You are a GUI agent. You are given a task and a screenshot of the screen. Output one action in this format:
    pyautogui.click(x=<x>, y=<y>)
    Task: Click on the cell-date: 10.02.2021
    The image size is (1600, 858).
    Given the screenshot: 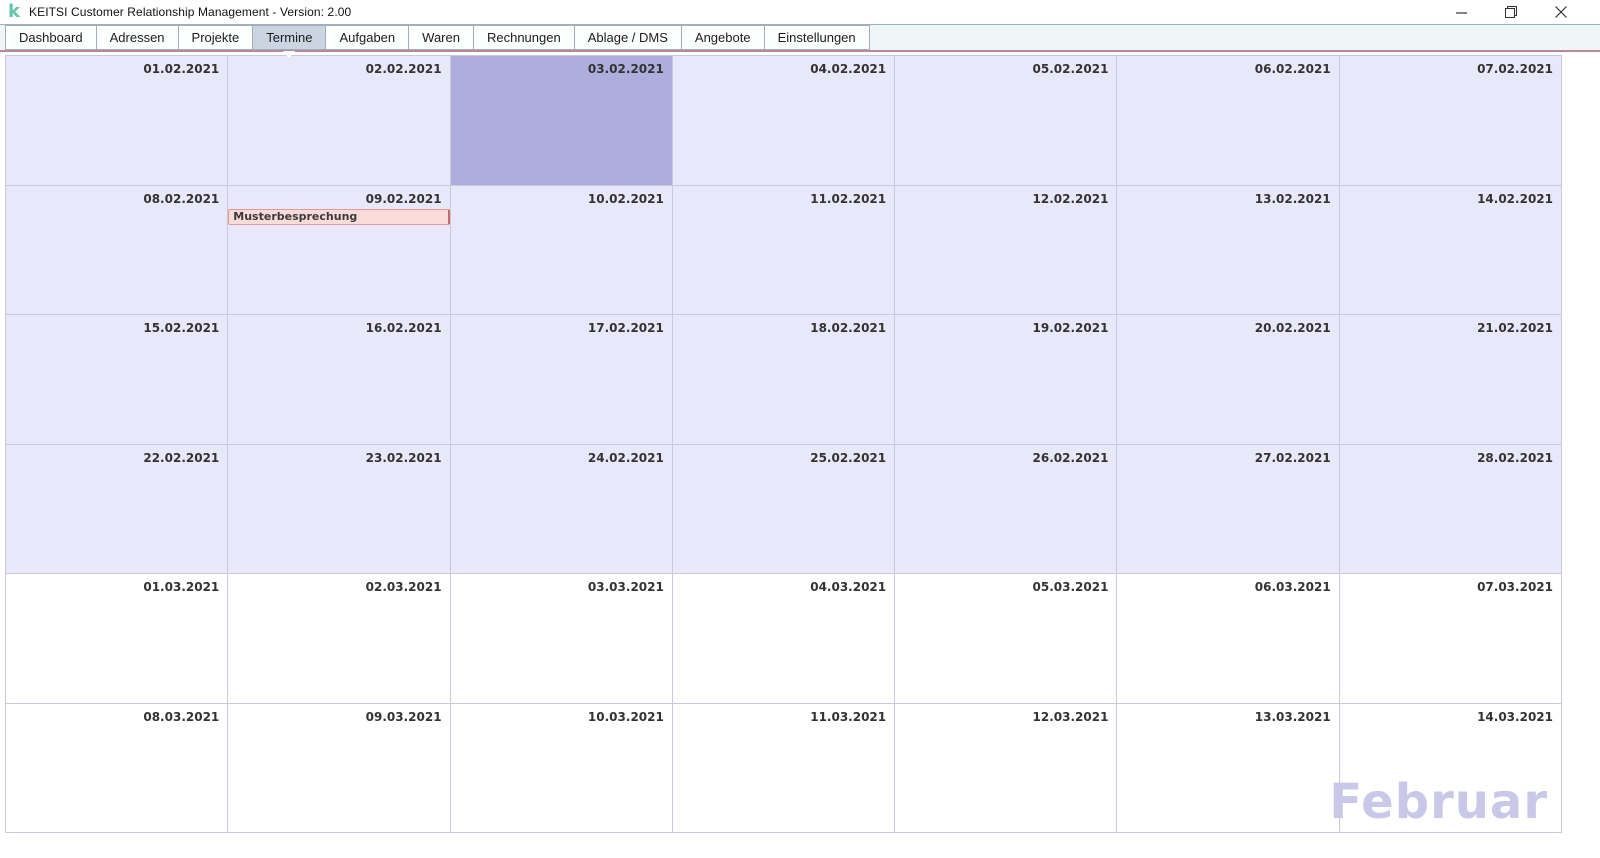 What is the action you would take?
    pyautogui.click(x=625, y=198)
    